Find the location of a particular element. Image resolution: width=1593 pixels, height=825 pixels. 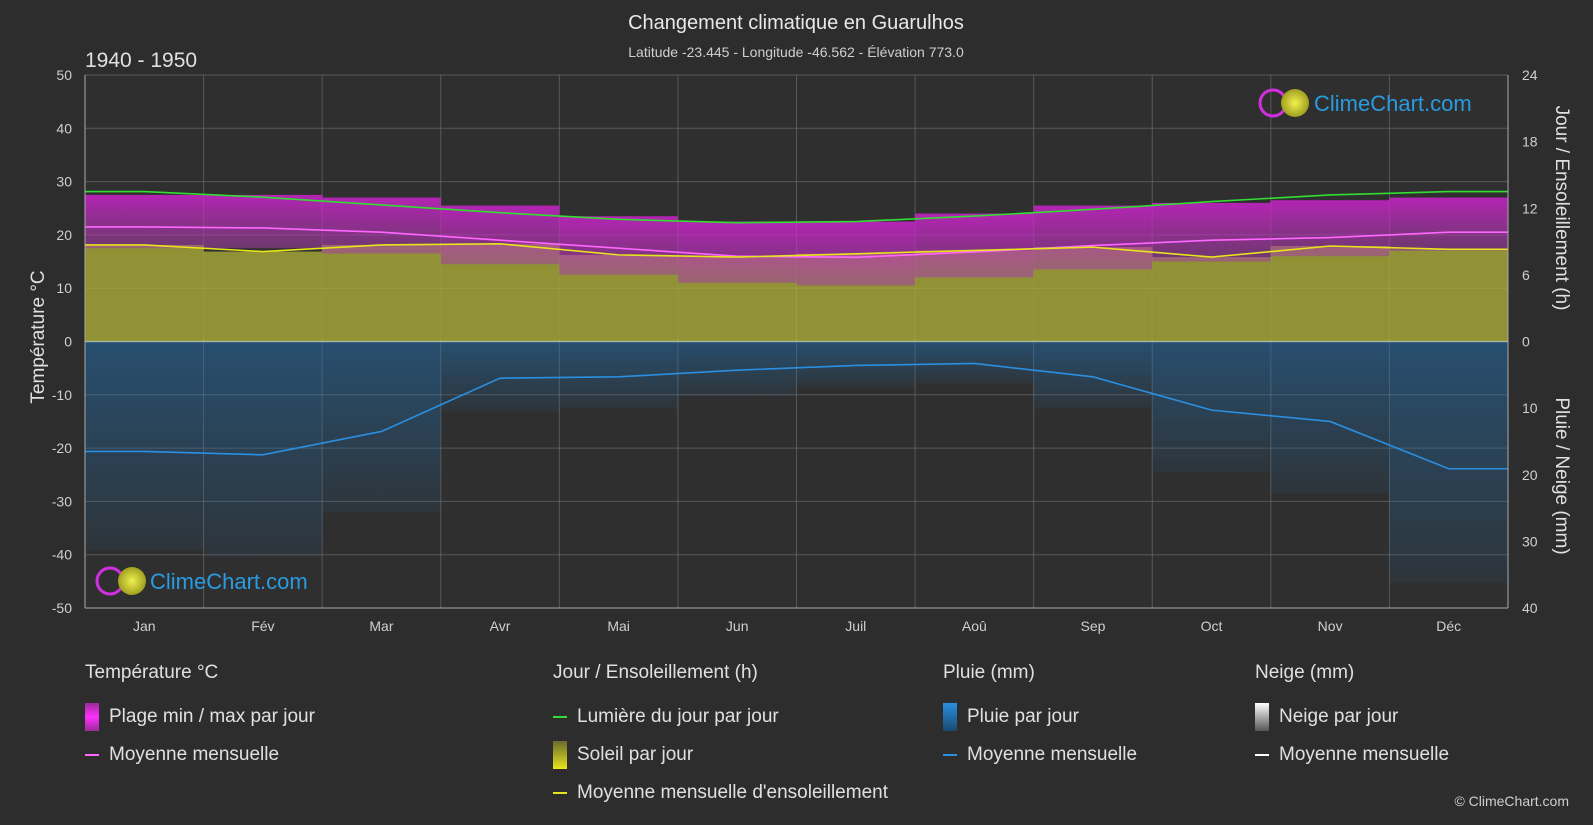

daylight-line is located at coordinates (796, 207).